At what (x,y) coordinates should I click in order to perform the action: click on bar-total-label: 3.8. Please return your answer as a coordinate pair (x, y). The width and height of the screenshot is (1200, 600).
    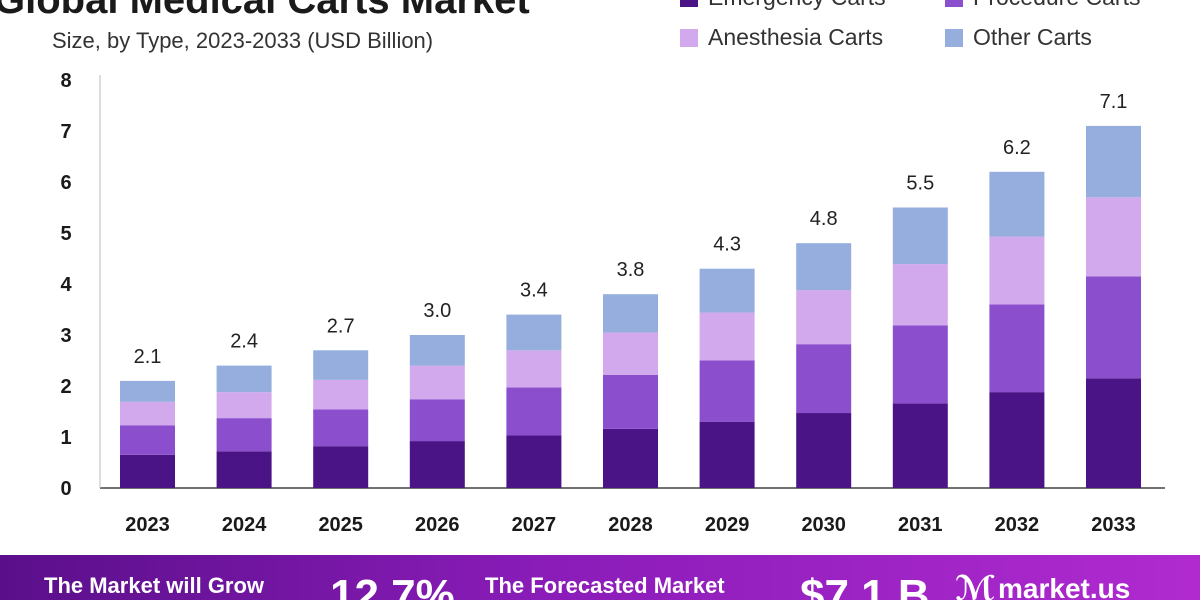
    Looking at the image, I should click on (631, 270).